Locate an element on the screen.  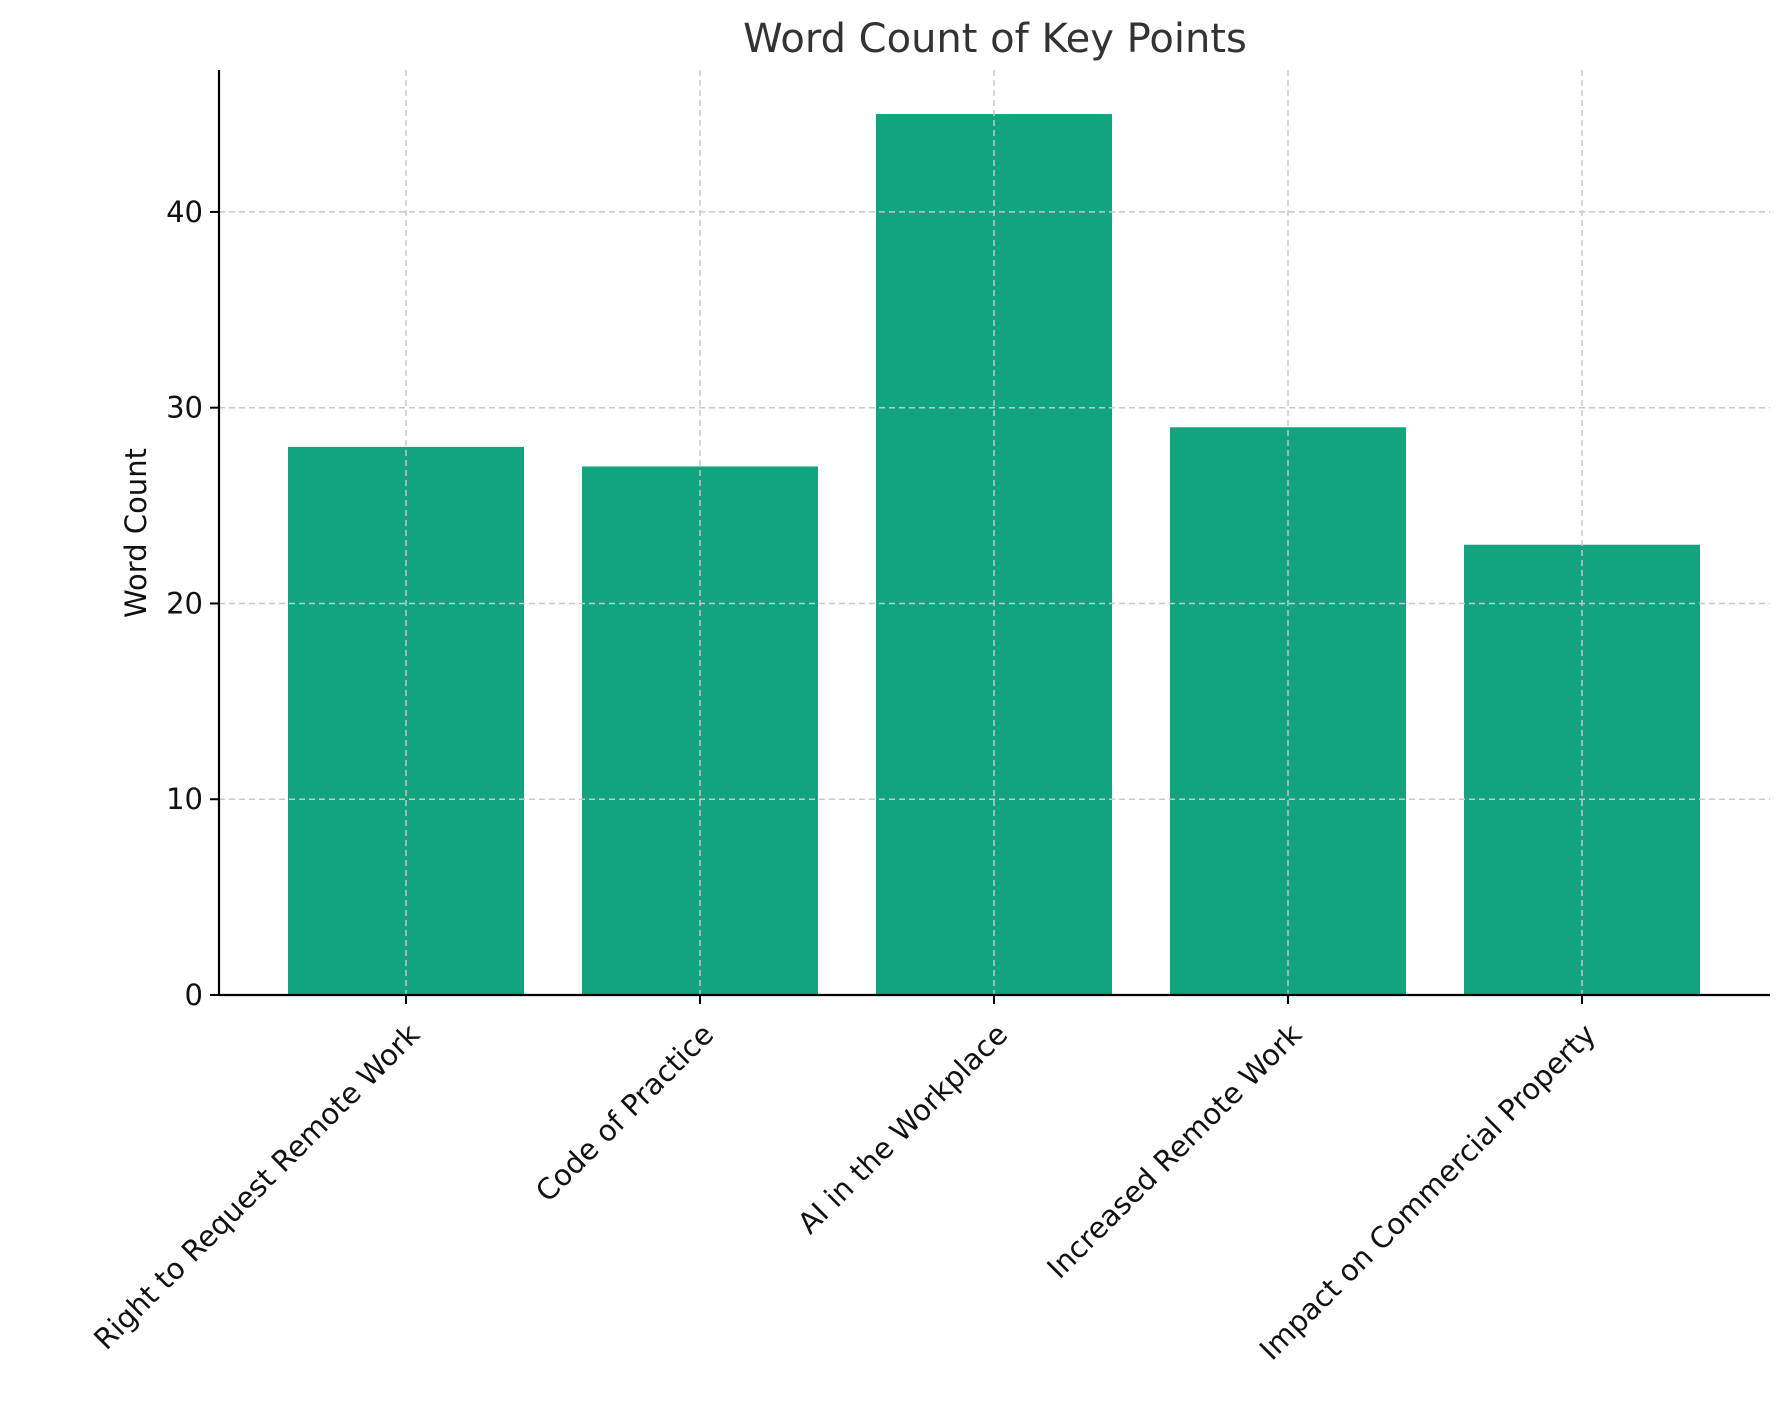
bar is located at coordinates (1582, 769).